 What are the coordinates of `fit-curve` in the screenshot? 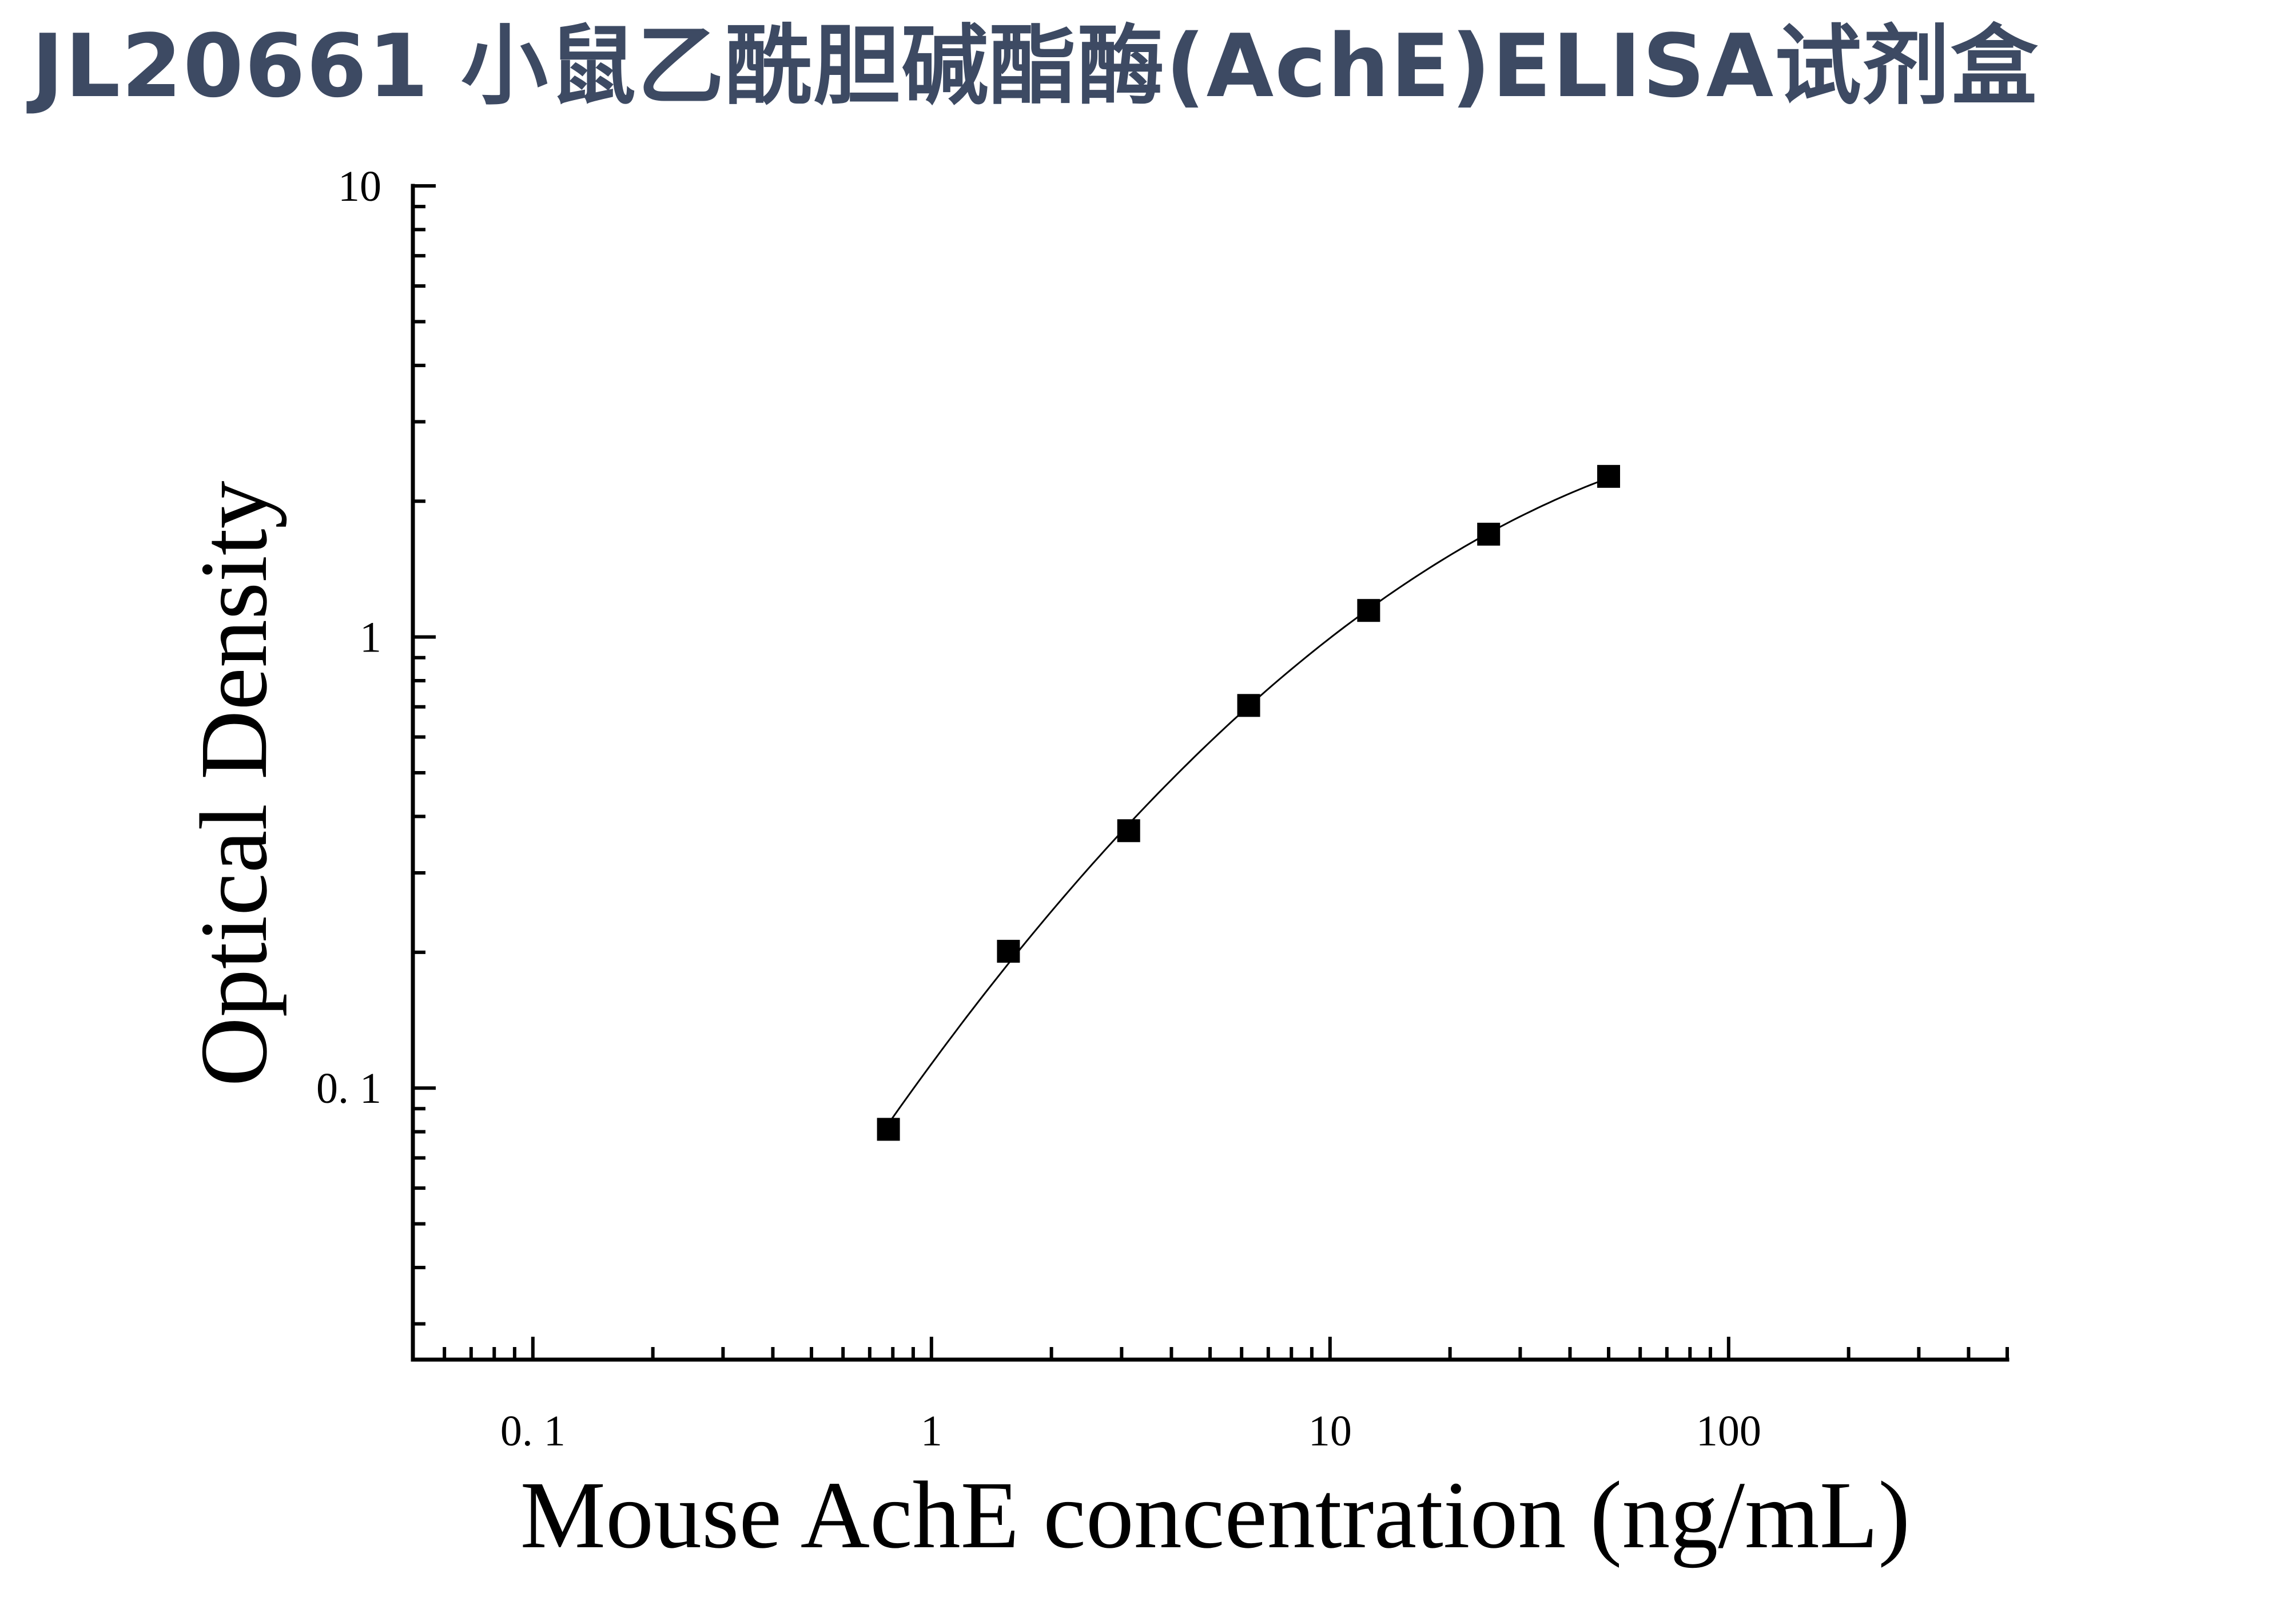 It's located at (1248, 801).